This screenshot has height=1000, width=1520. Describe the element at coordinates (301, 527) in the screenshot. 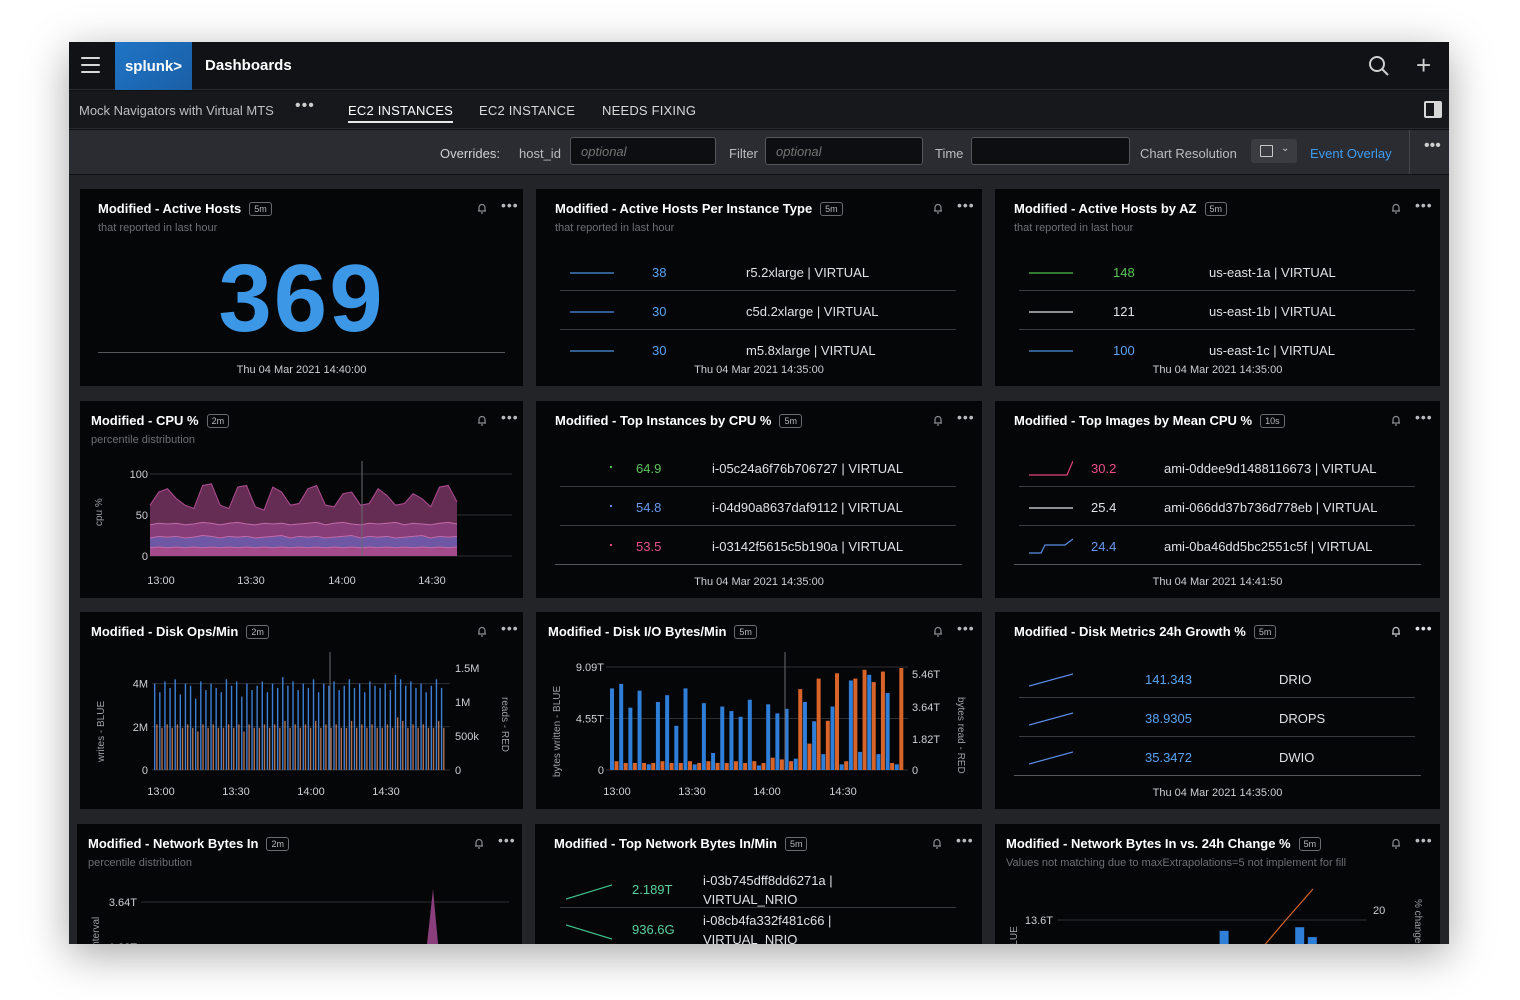

I see `cpu-area-chart: 0 50 100 cpu % 13:00 13:30 14:00 14:30` at that location.